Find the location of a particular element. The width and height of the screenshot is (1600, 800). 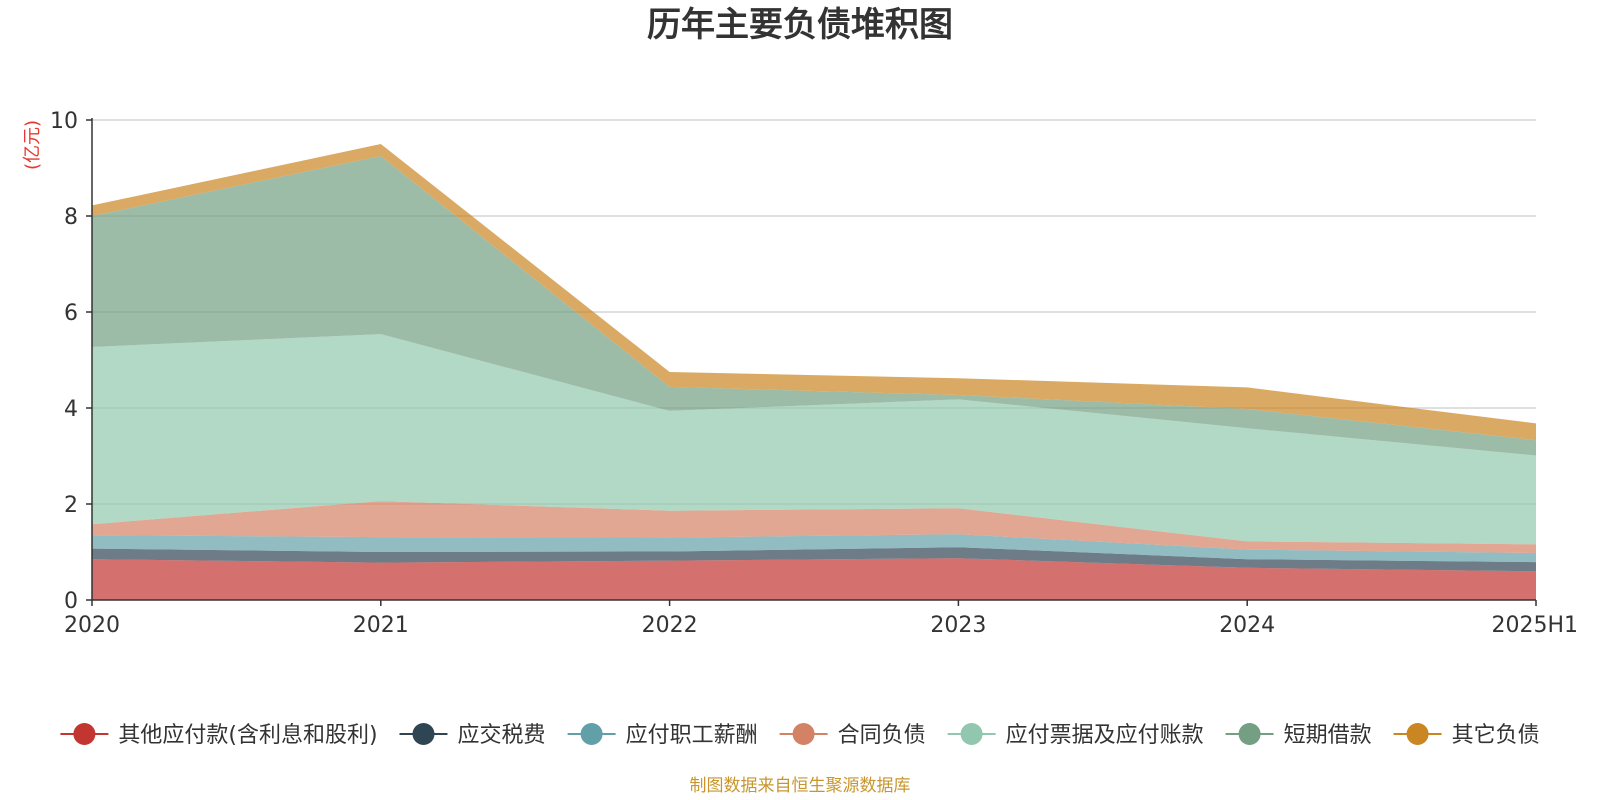

y-tick-label: 2 is located at coordinates (71, 505).